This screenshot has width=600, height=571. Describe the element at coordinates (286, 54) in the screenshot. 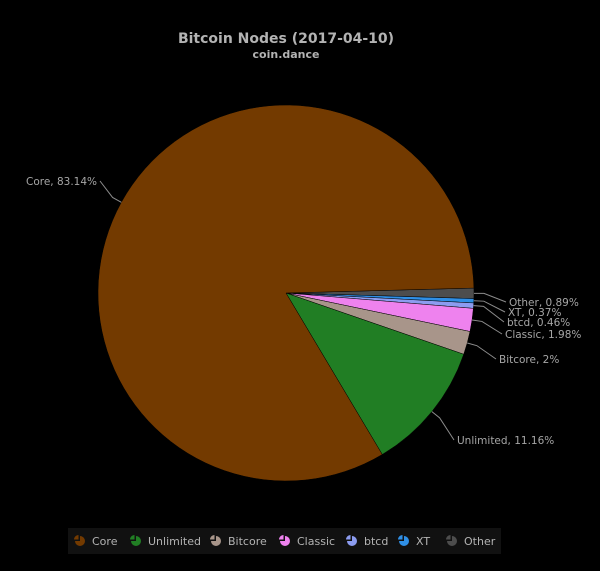

I see `chart-subtitle: coin.dance` at that location.